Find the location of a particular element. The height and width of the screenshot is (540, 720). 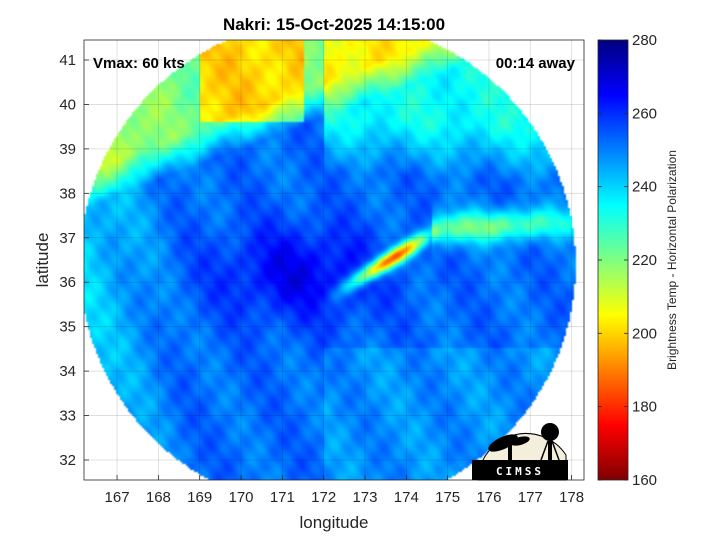

y-tick-label: 33 is located at coordinates (67, 416).